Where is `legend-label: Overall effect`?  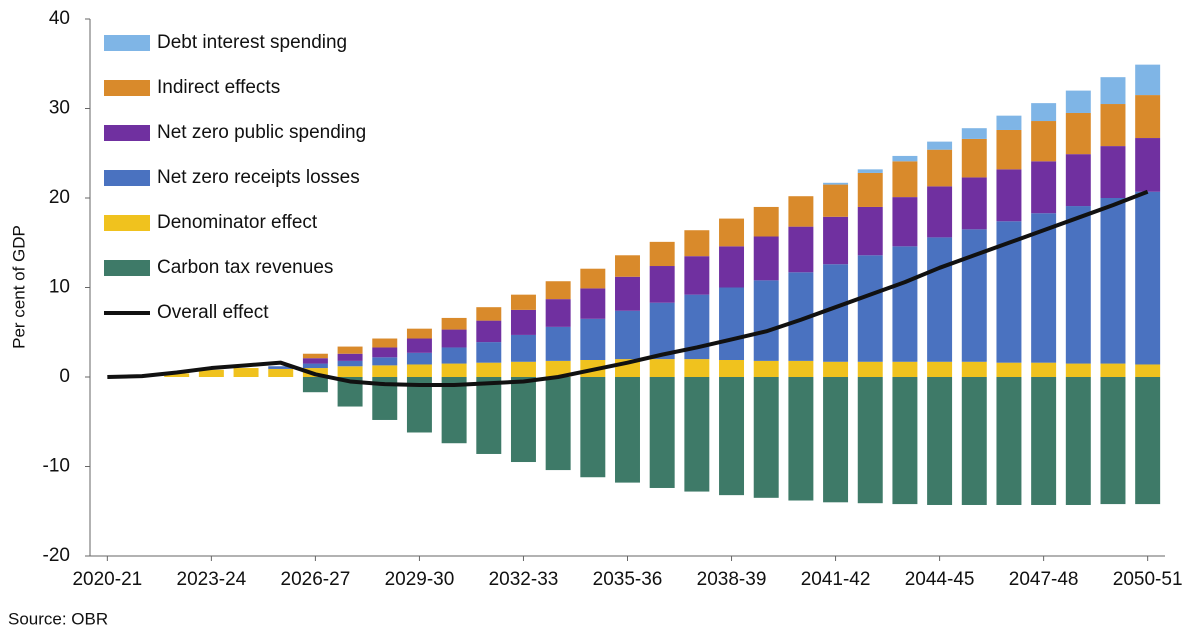 legend-label: Overall effect is located at coordinates (213, 312).